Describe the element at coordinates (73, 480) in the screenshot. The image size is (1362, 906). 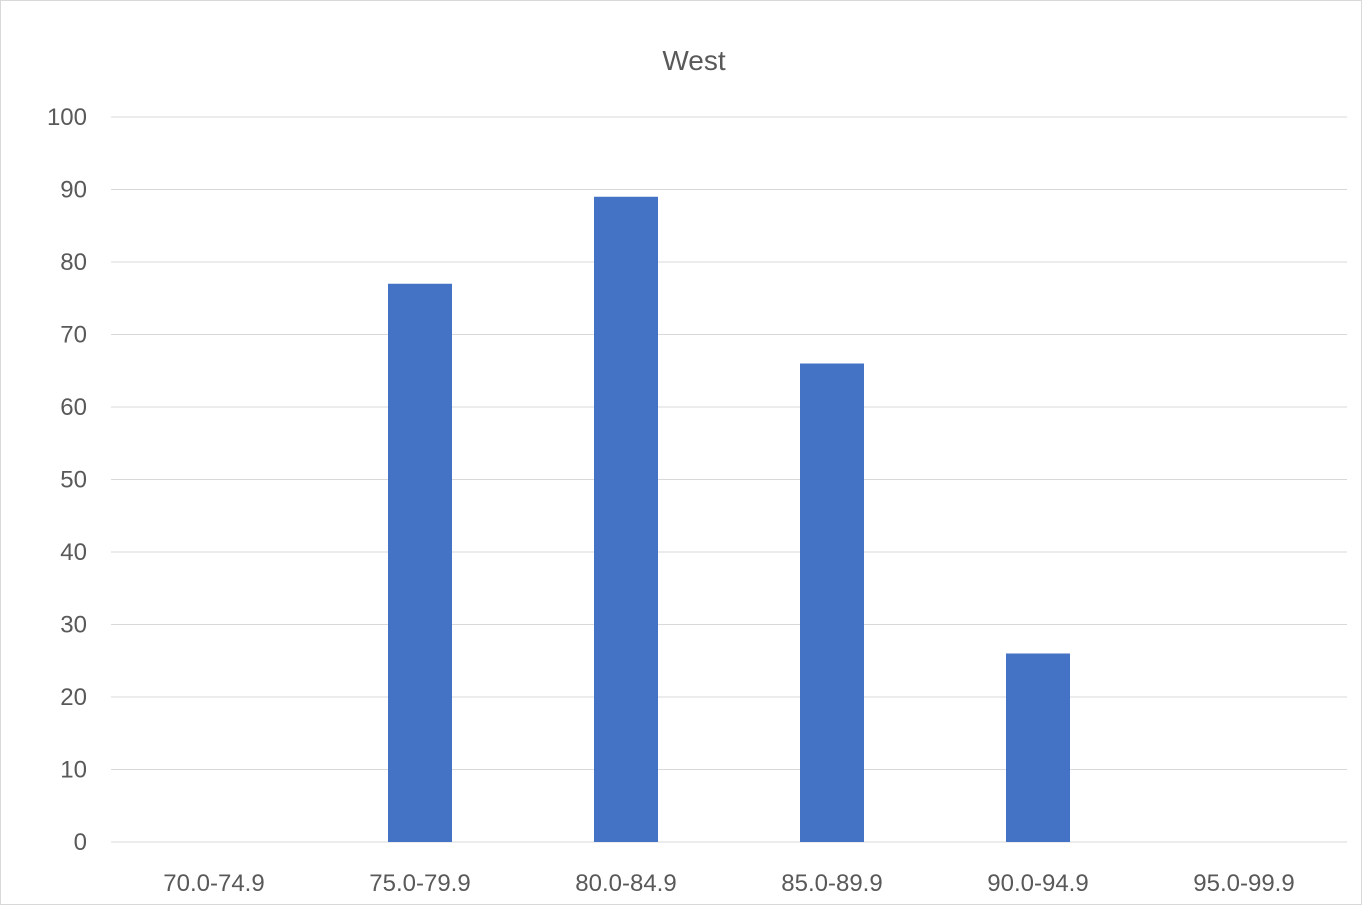
I see `y-tick-label: 50` at that location.